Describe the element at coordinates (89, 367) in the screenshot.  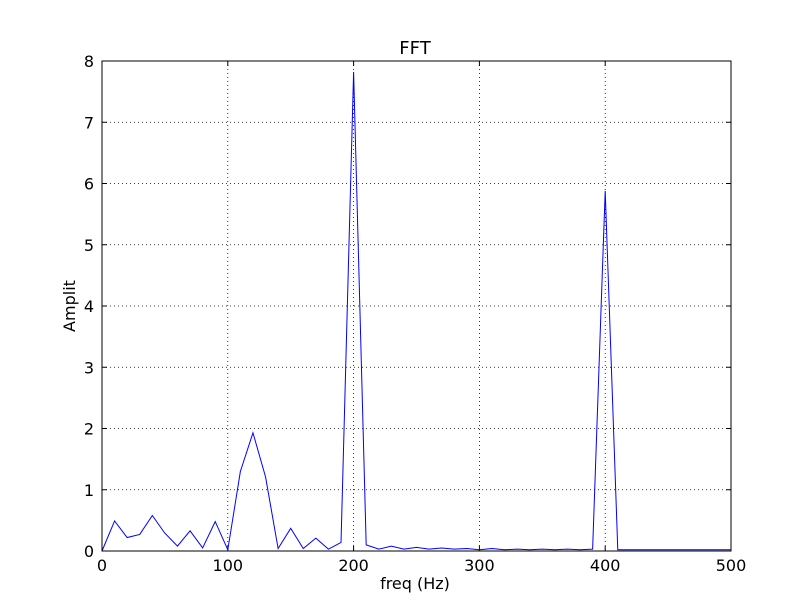
I see `y-tick-label: 3` at that location.